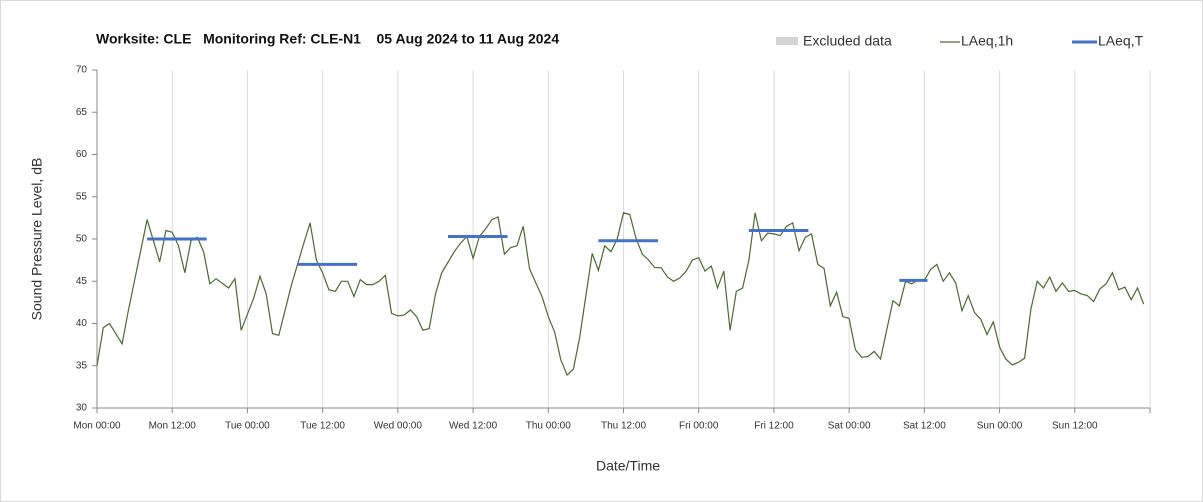 This screenshot has height=502, width=1203. Describe the element at coordinates (82, 239) in the screenshot. I see `y-tick-label: 50` at that location.